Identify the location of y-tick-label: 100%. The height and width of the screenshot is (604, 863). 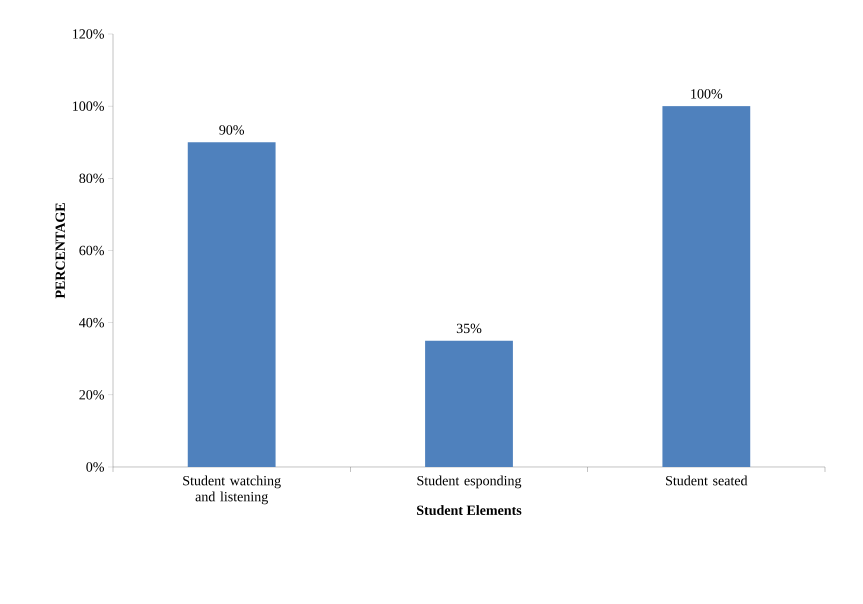
(88, 106).